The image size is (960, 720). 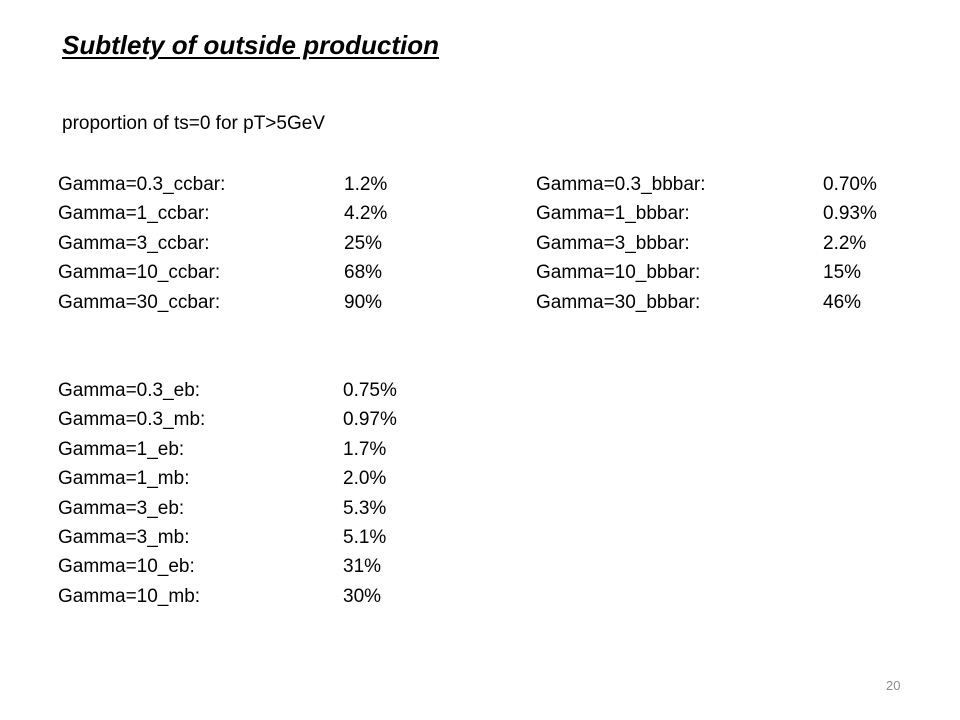 I want to click on ccbar-label: Gamma=30_ccbar:, so click(x=139, y=302).